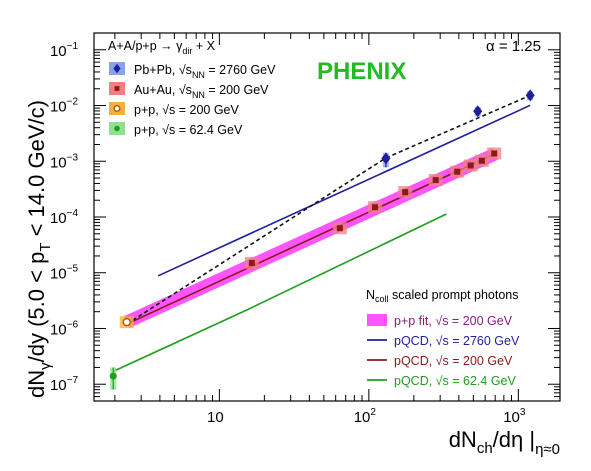  I want to click on x-tick-label: 10³, so click(514, 416).